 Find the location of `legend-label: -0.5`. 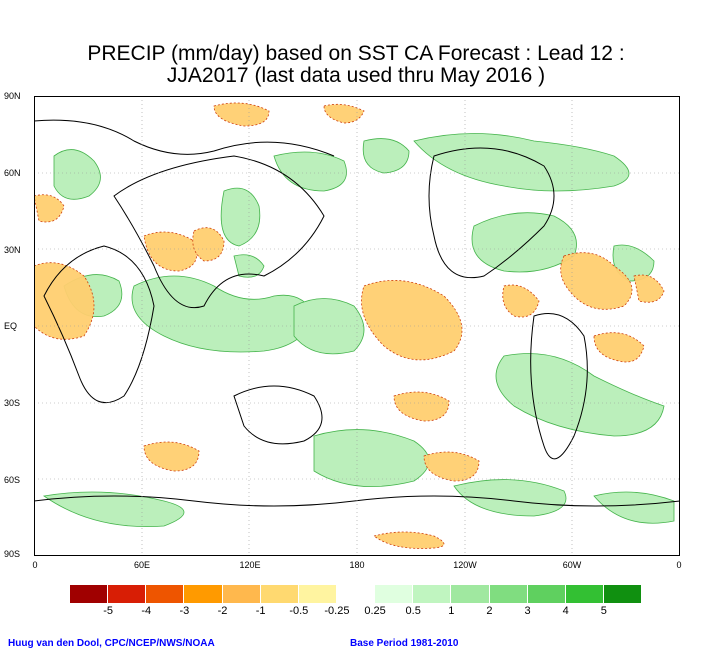

legend-label: -0.5 is located at coordinates (299, 611).